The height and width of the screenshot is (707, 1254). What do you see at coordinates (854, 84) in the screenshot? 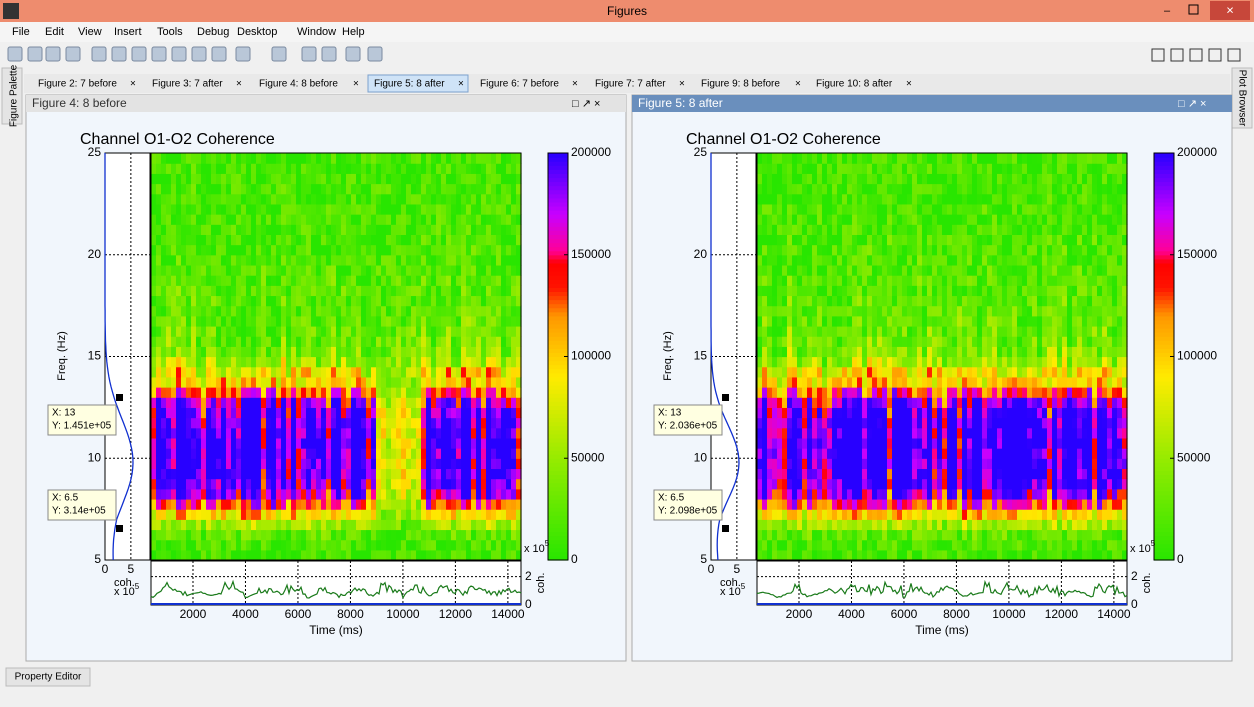
I see `tab-label: Figure 10: 8 after` at bounding box center [854, 84].